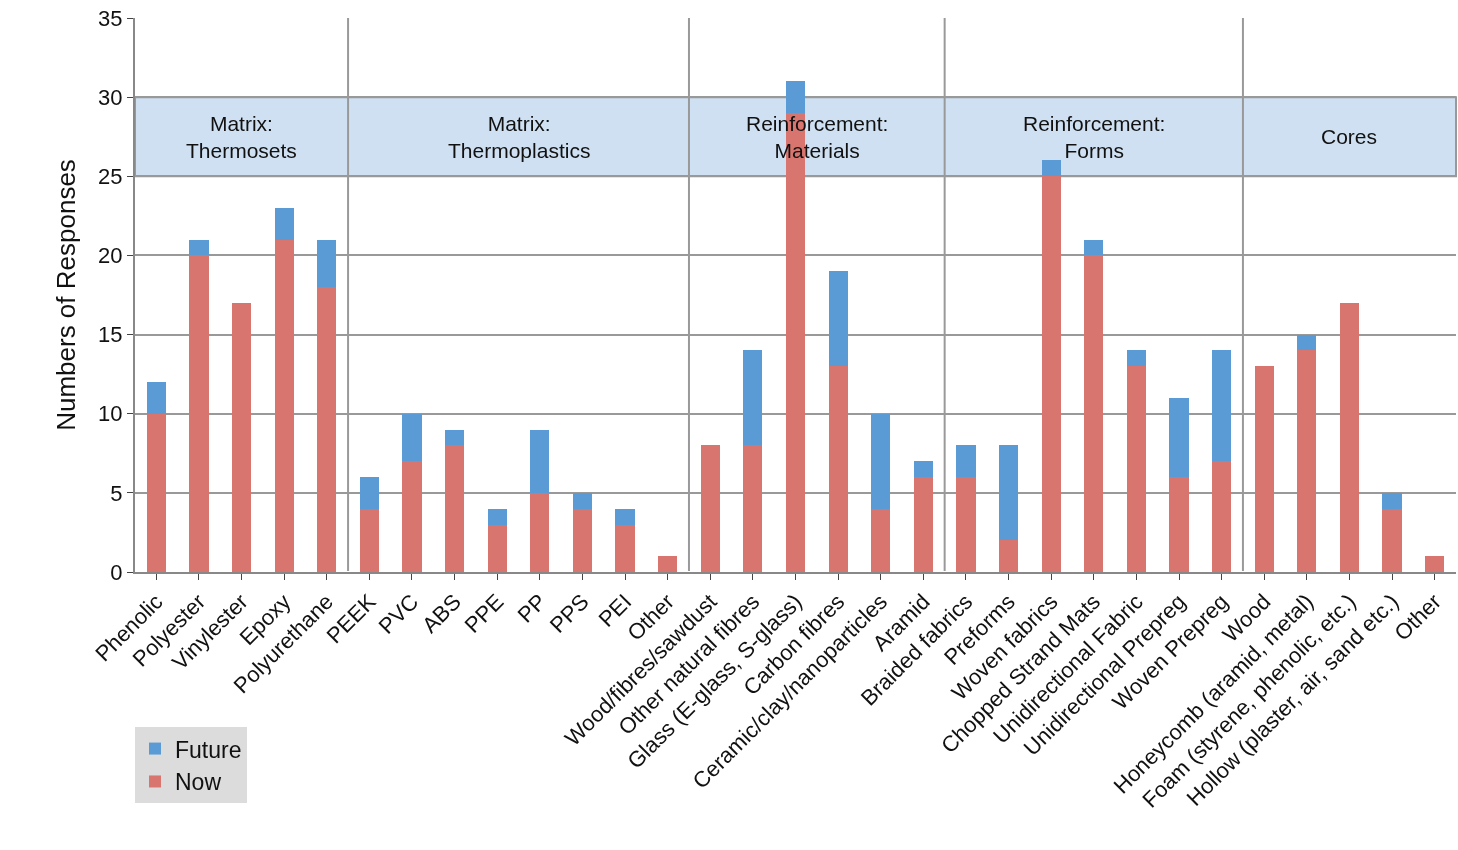 Image resolution: width=1458 pixels, height=850 pixels. What do you see at coordinates (110, 97) in the screenshot?
I see `y-tick-label: 30` at bounding box center [110, 97].